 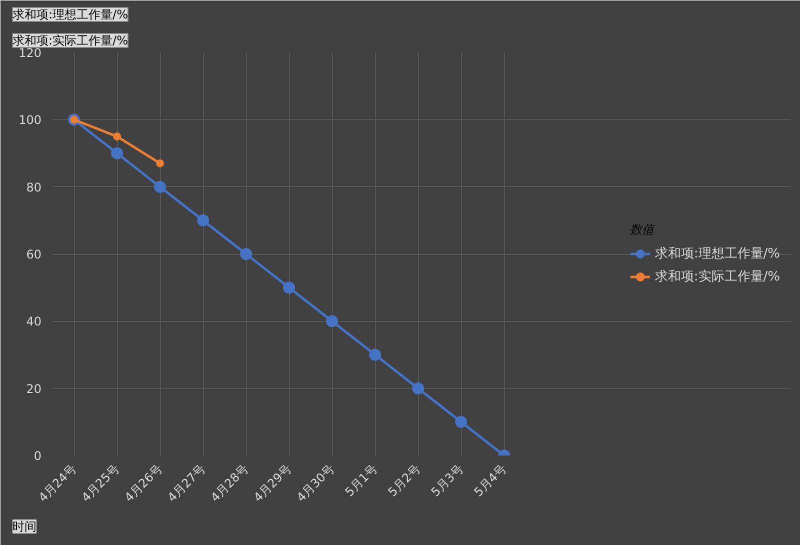 I want to click on y-tick-label: 100, so click(x=30, y=120).